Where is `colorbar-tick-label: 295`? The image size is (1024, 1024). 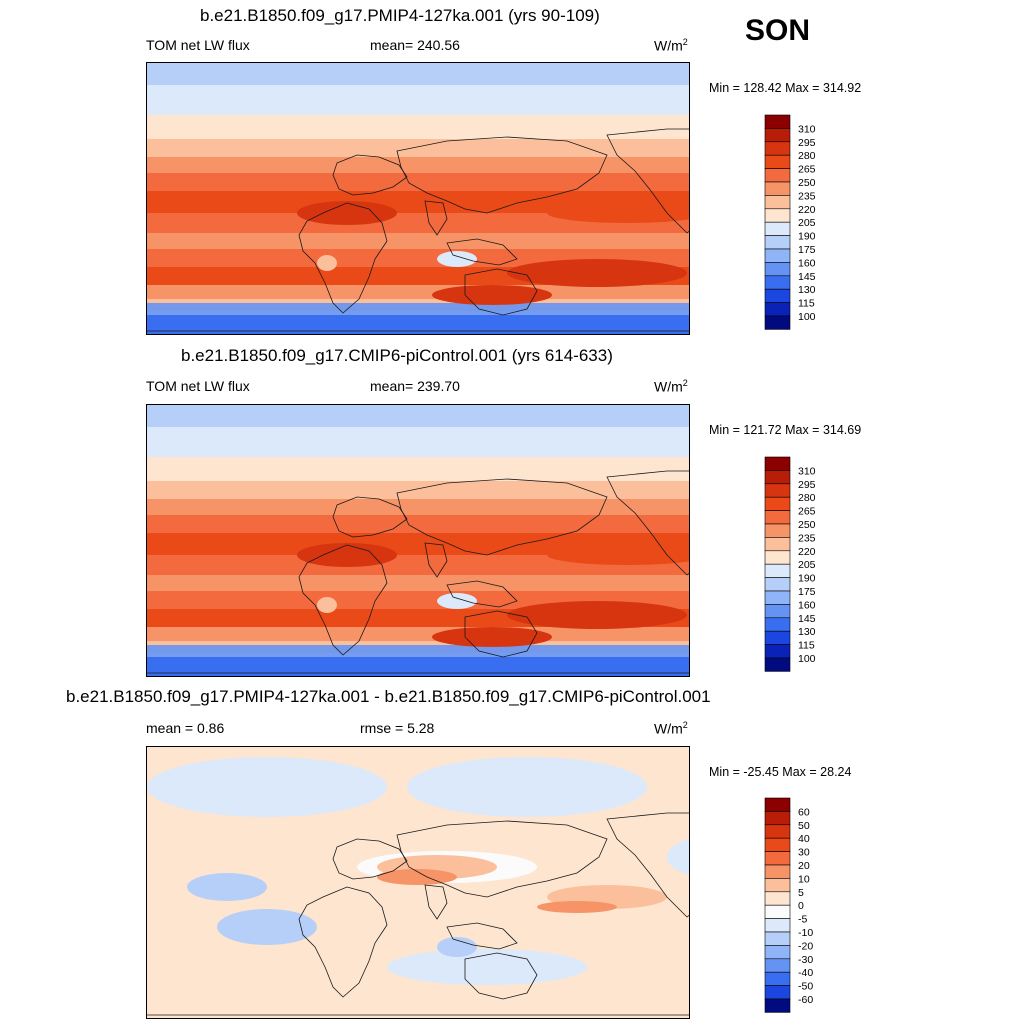
colorbar-tick-label: 295 is located at coordinates (807, 485).